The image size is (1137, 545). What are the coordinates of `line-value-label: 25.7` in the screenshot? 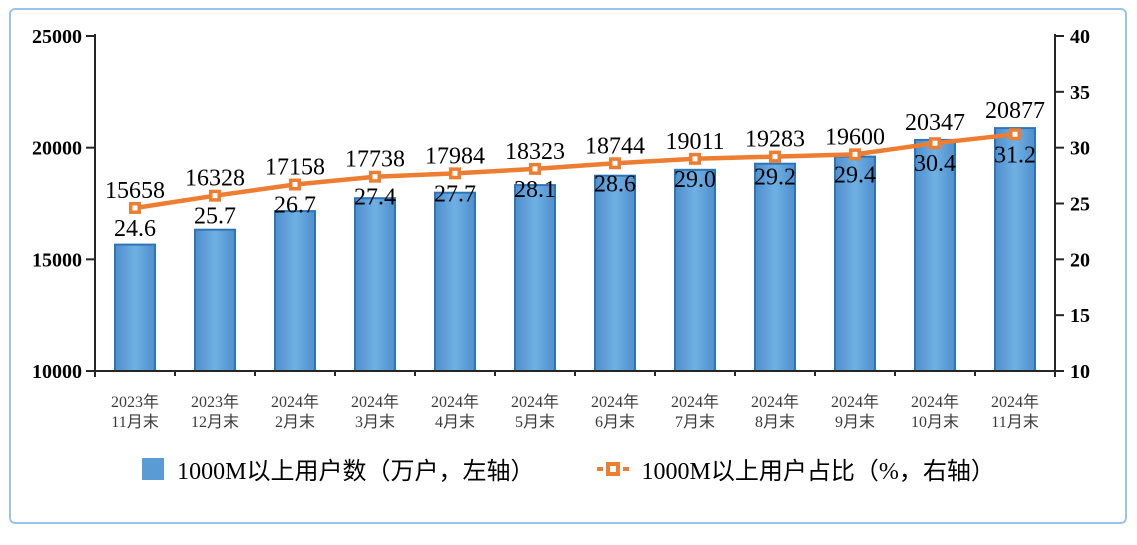 It's located at (215, 217).